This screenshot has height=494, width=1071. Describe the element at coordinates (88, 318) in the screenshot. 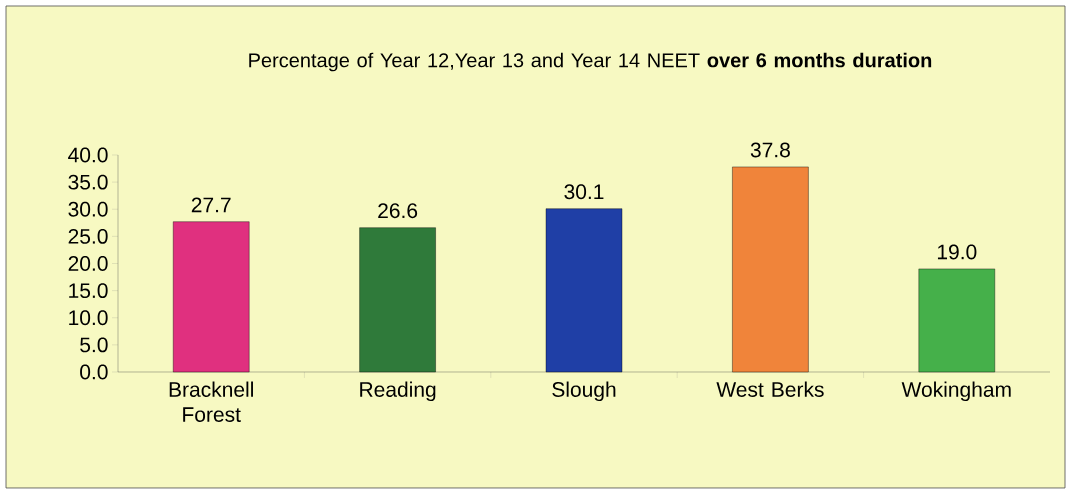

I see `y-tick-label: 10.0` at that location.